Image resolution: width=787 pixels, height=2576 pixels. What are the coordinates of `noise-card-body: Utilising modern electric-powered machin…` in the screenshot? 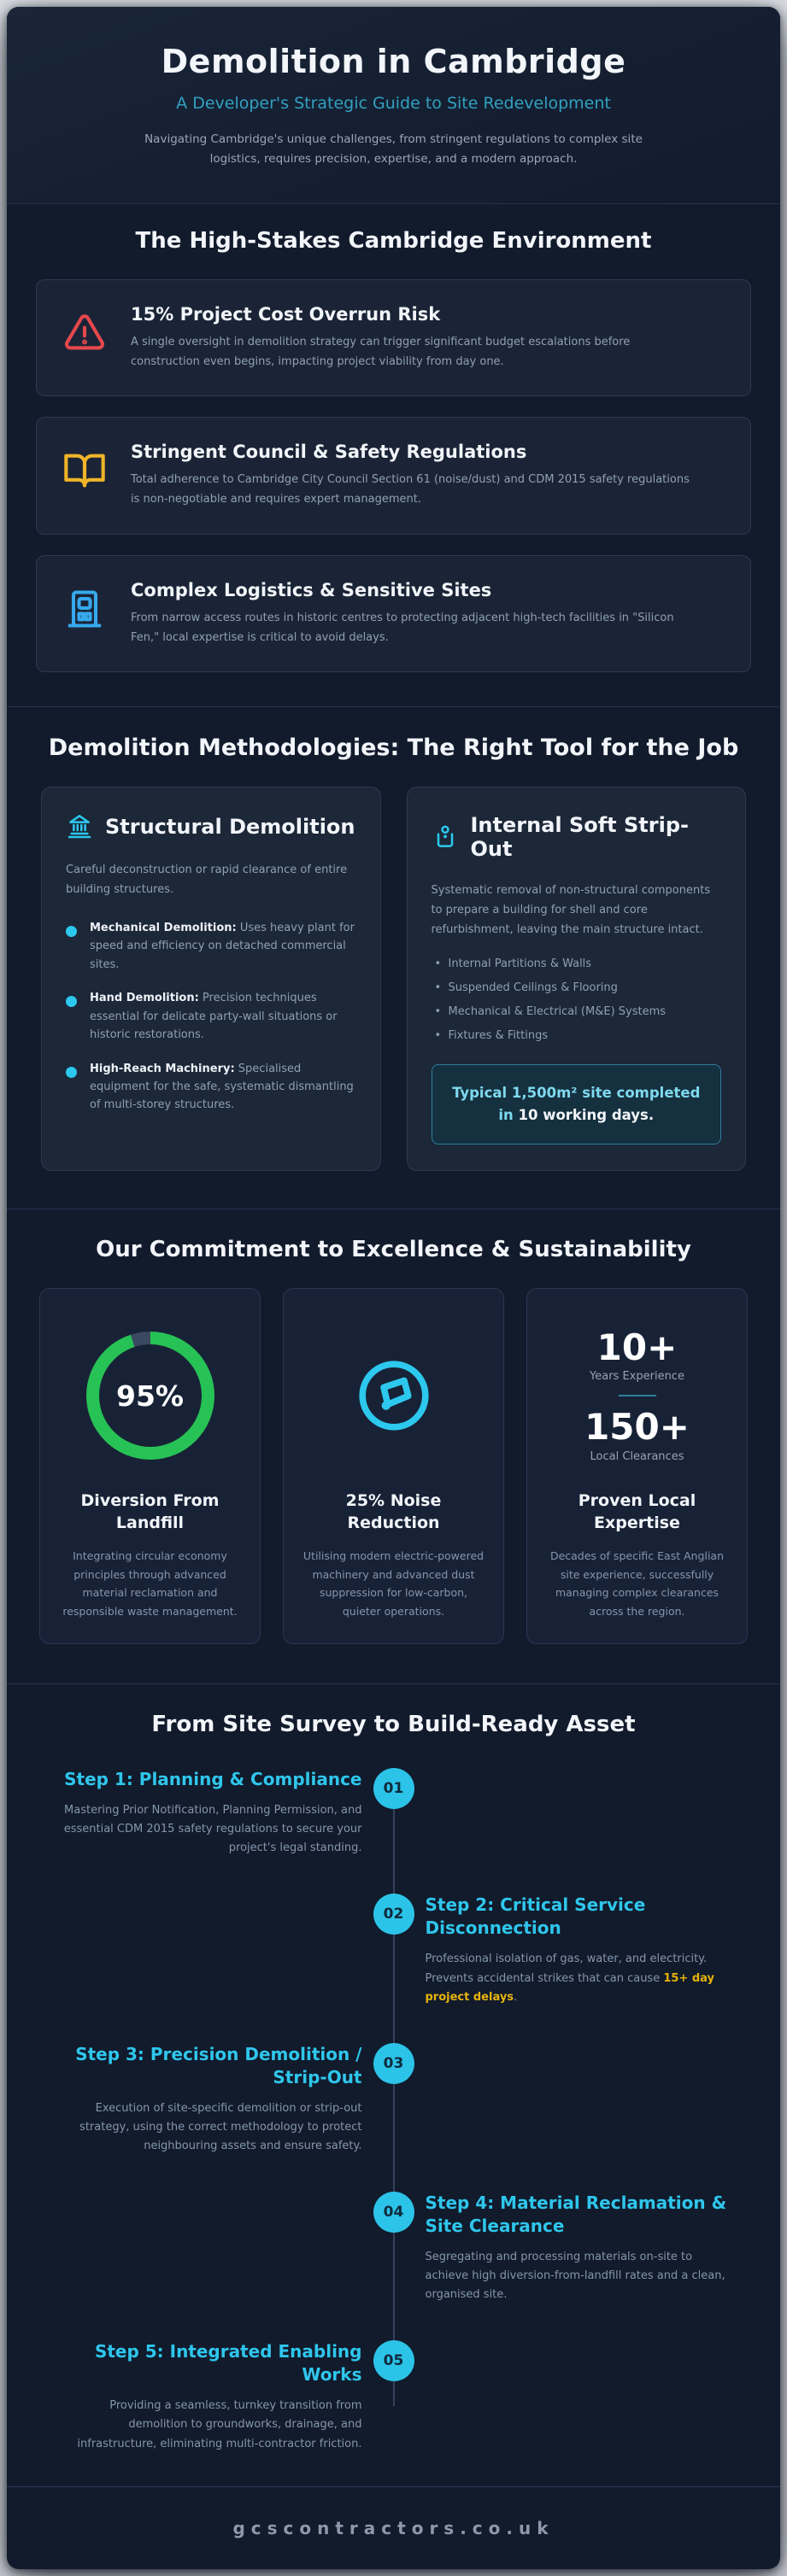 It's located at (394, 1584).